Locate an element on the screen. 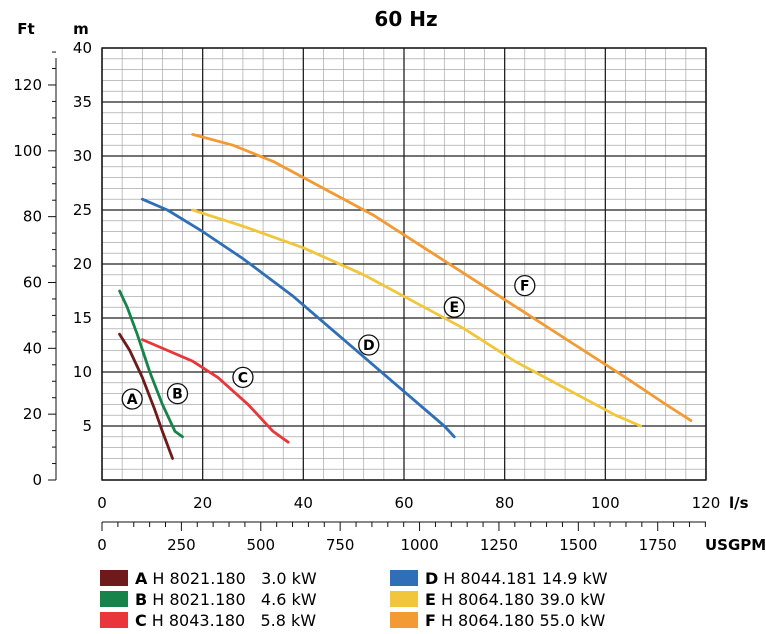 The height and width of the screenshot is (634, 766). ft-tick-label: 20 is located at coordinates (32, 414).